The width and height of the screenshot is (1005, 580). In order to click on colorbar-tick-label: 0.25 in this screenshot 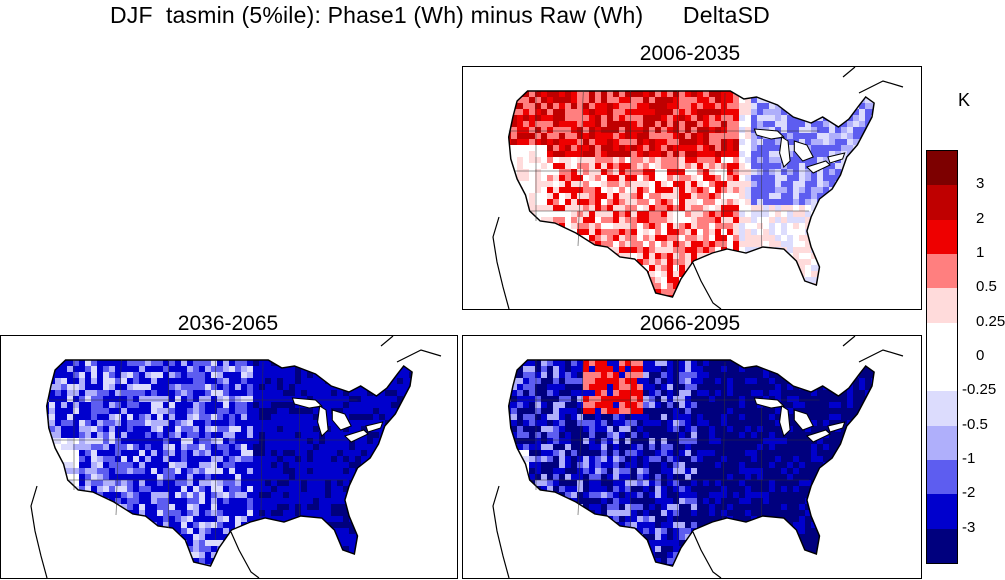, I will do `click(990, 321)`.